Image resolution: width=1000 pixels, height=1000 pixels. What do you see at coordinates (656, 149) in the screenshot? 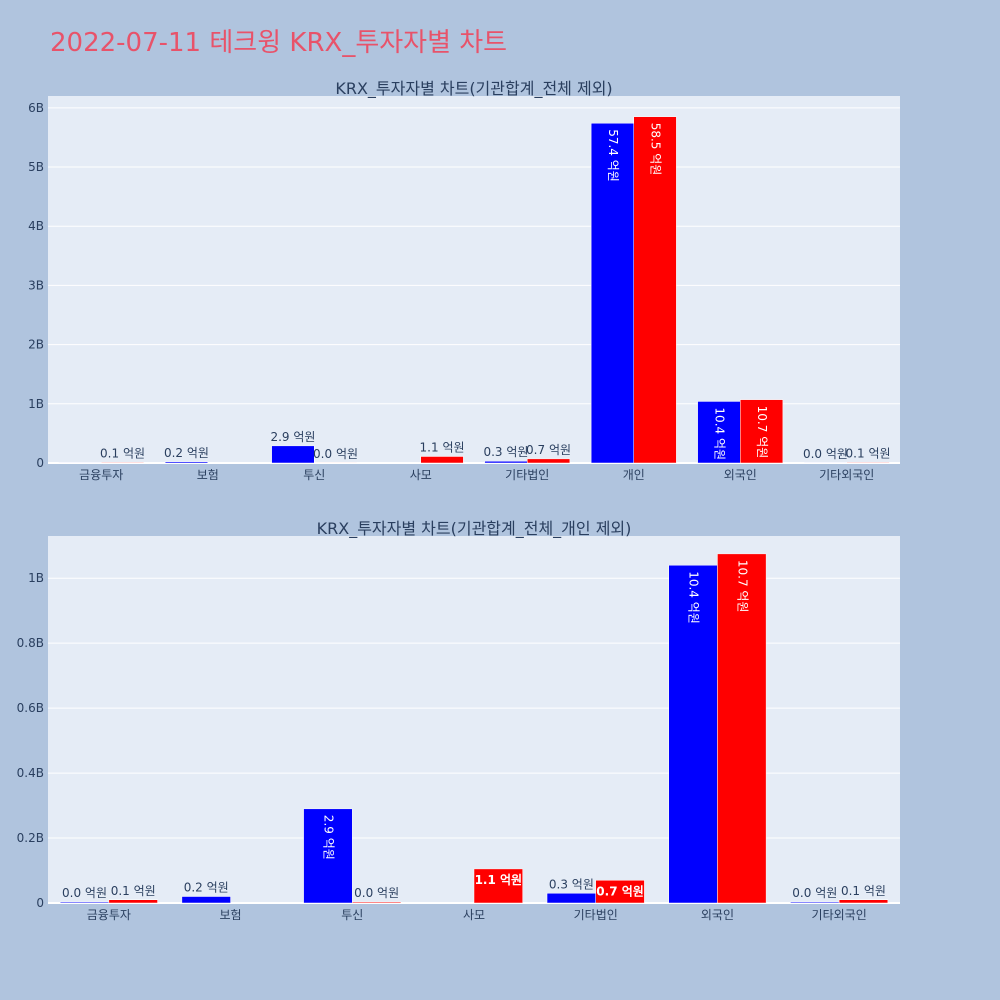
I see `data-label: 58.5 억원` at bounding box center [656, 149].